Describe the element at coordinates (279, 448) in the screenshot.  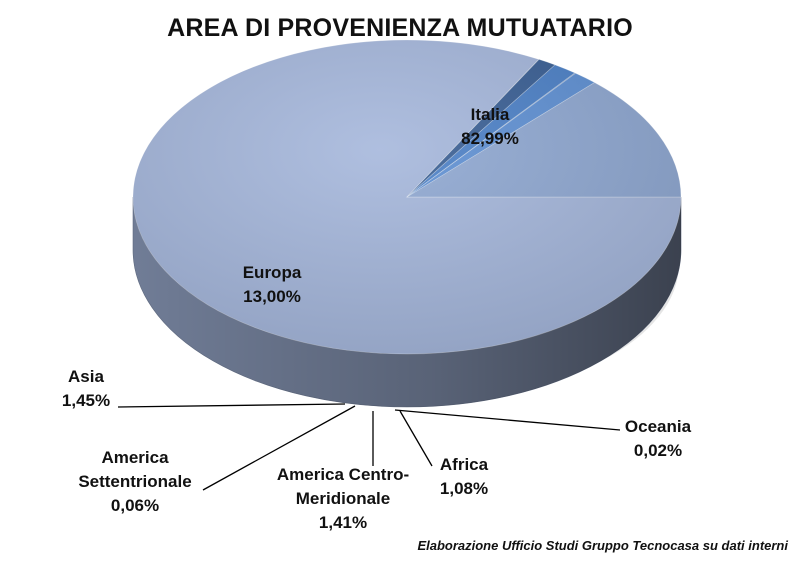
I see `leader-line-america-settentrionale` at that location.